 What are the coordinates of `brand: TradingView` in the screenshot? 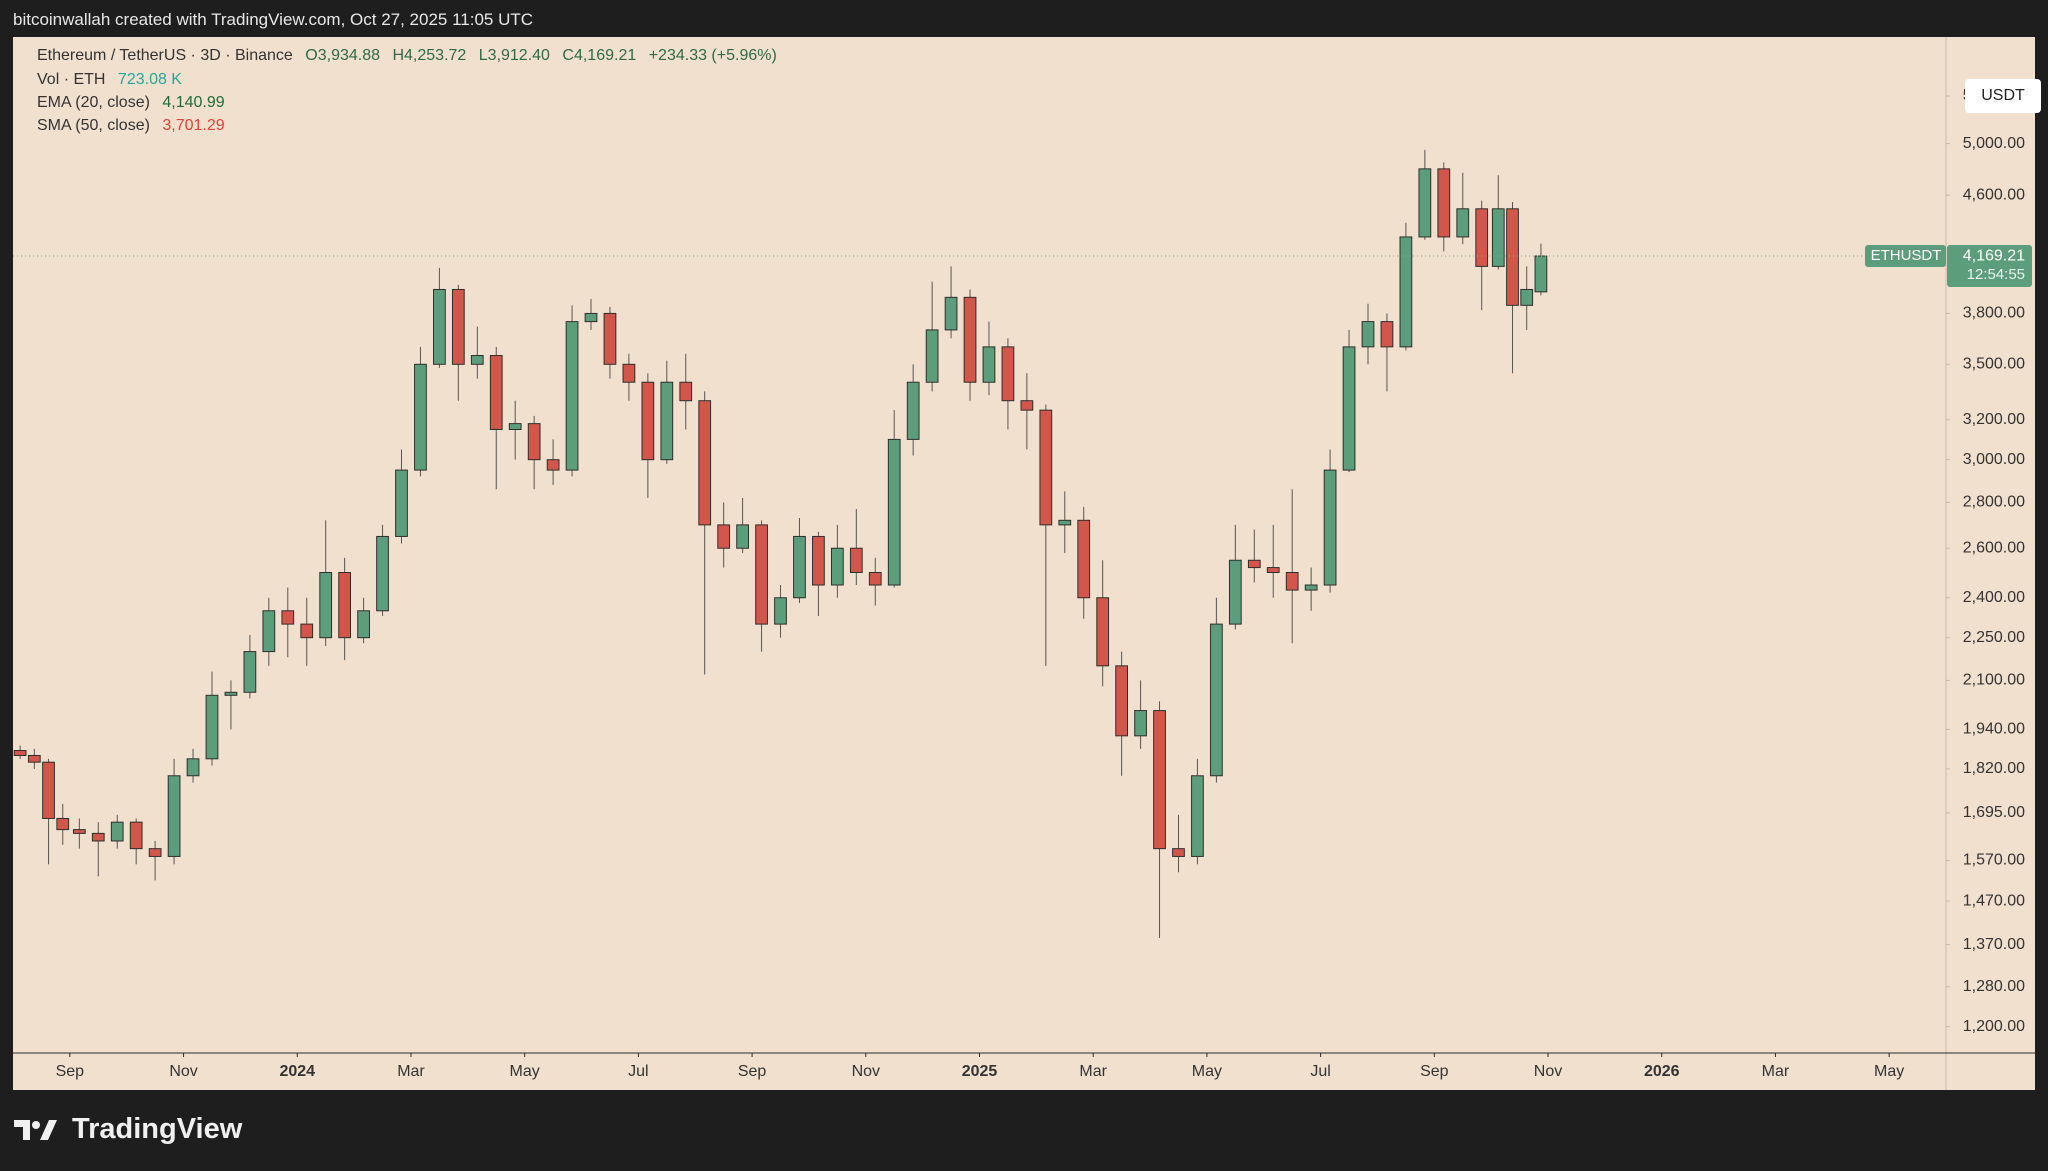 It's located at (157, 1129).